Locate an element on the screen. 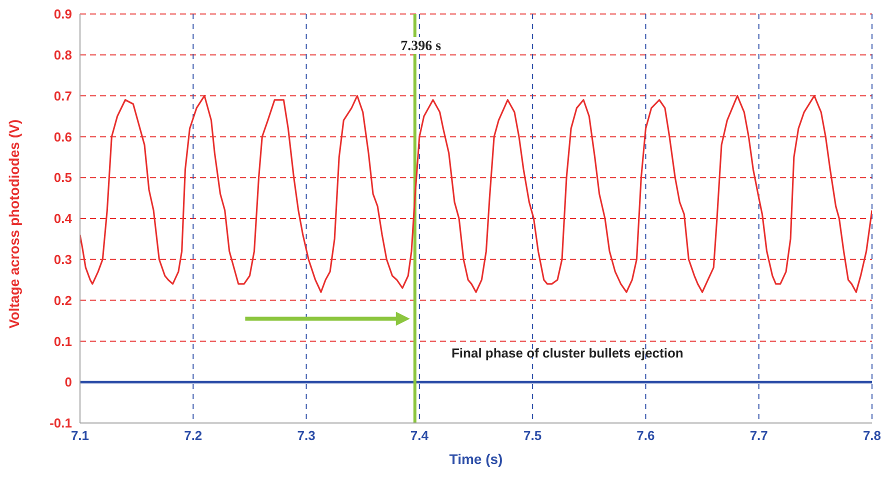  y-tick-label: 0.2 is located at coordinates (63, 300).